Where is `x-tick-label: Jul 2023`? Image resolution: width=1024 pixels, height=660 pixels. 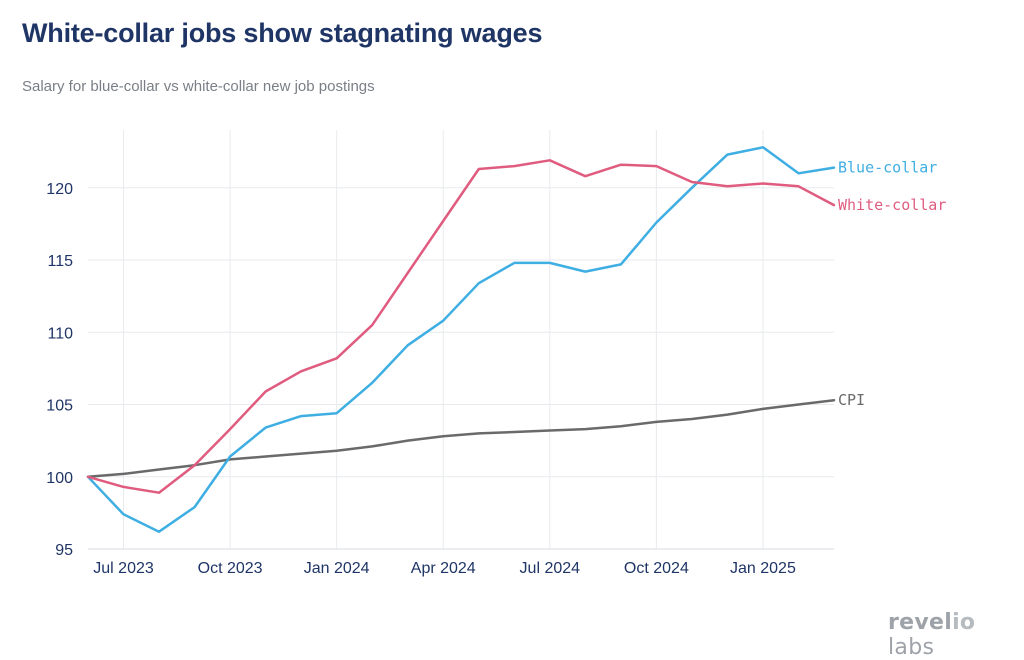
x-tick-label: Jul 2023 is located at coordinates (123, 568).